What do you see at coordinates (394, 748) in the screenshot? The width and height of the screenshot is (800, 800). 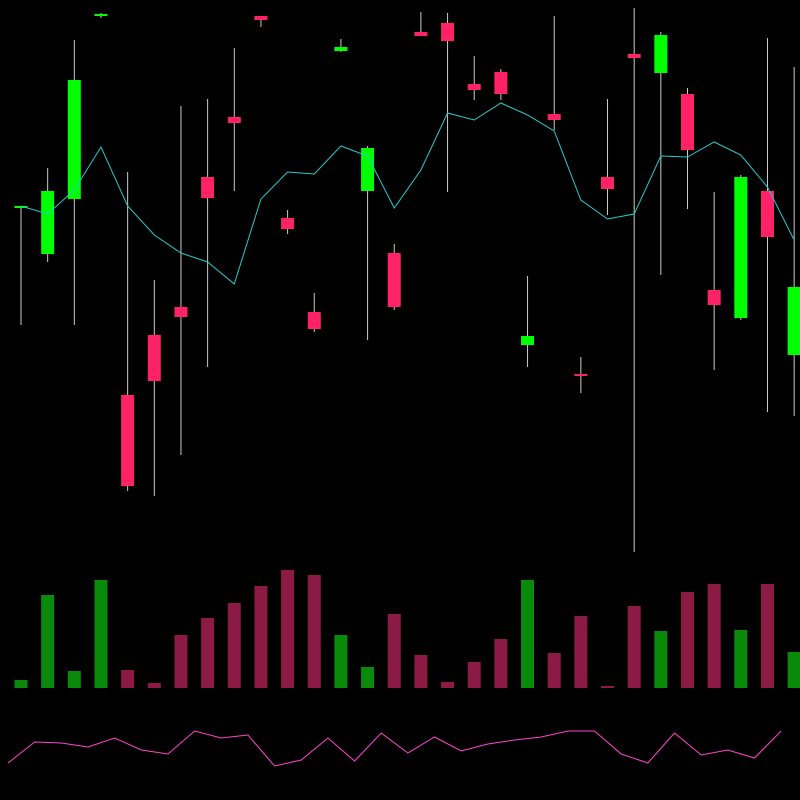 I see `indicator-line` at bounding box center [394, 748].